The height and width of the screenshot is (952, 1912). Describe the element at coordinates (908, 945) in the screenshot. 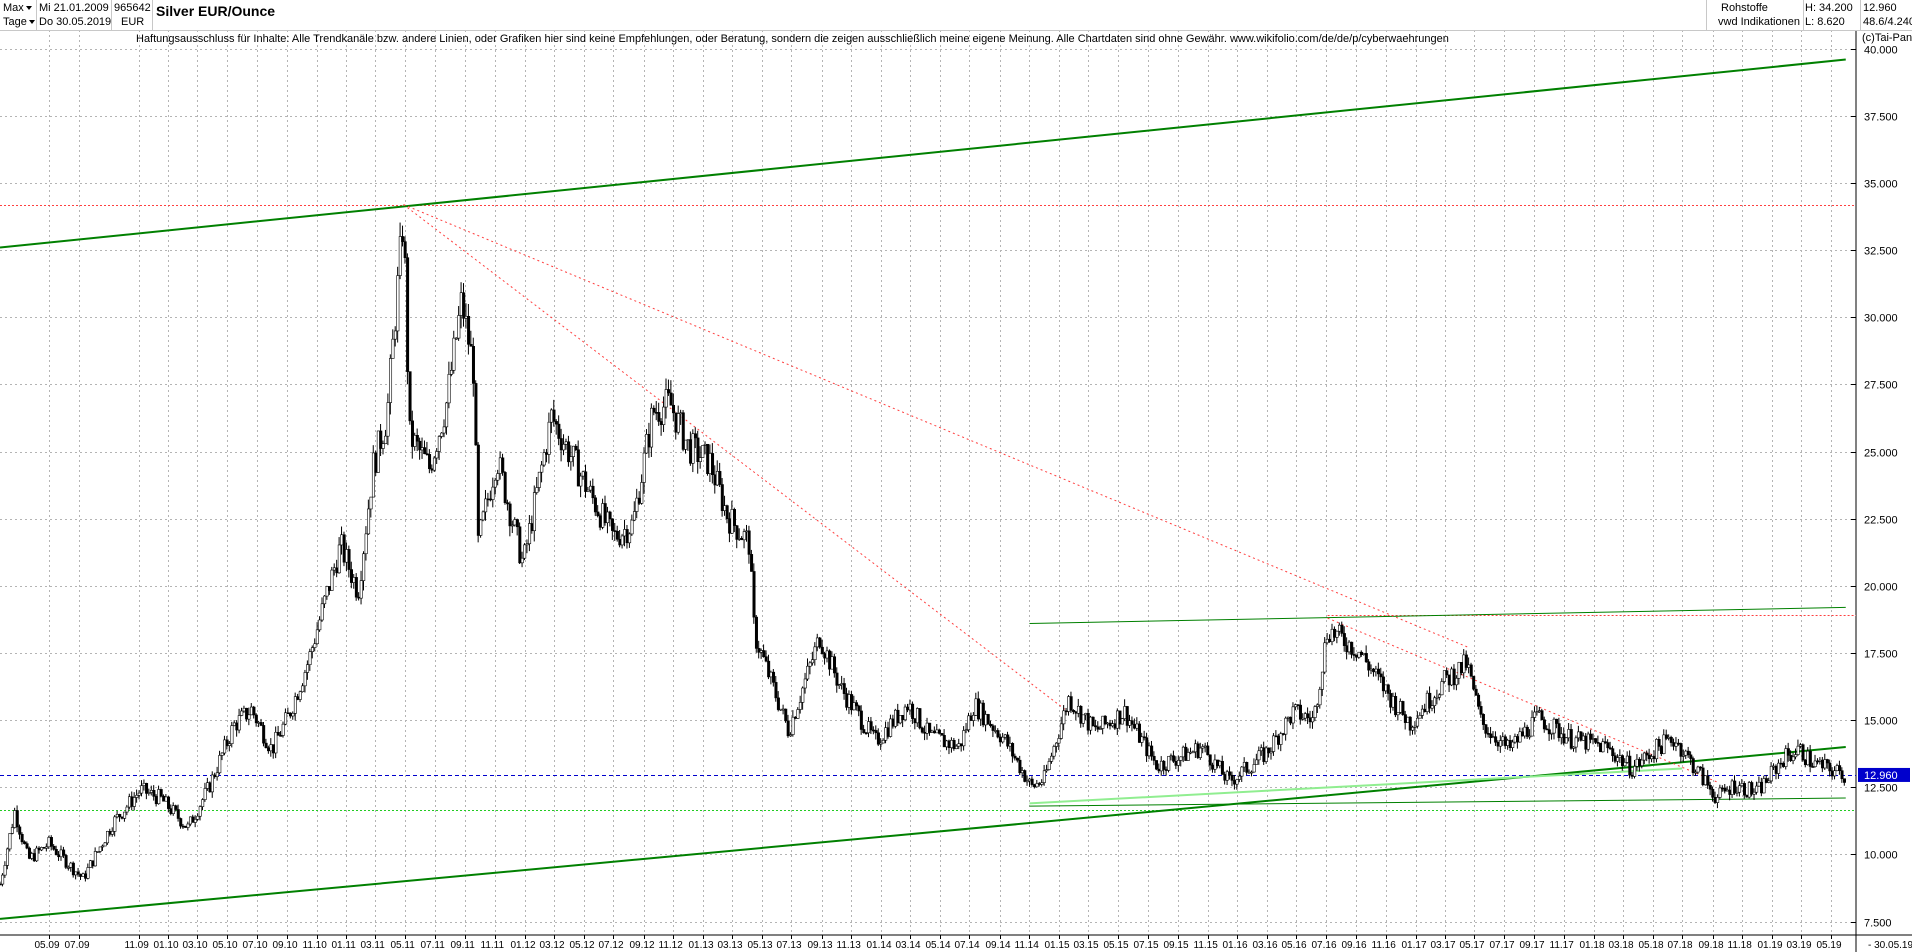

I see `x-tick-label: 03.14` at that location.